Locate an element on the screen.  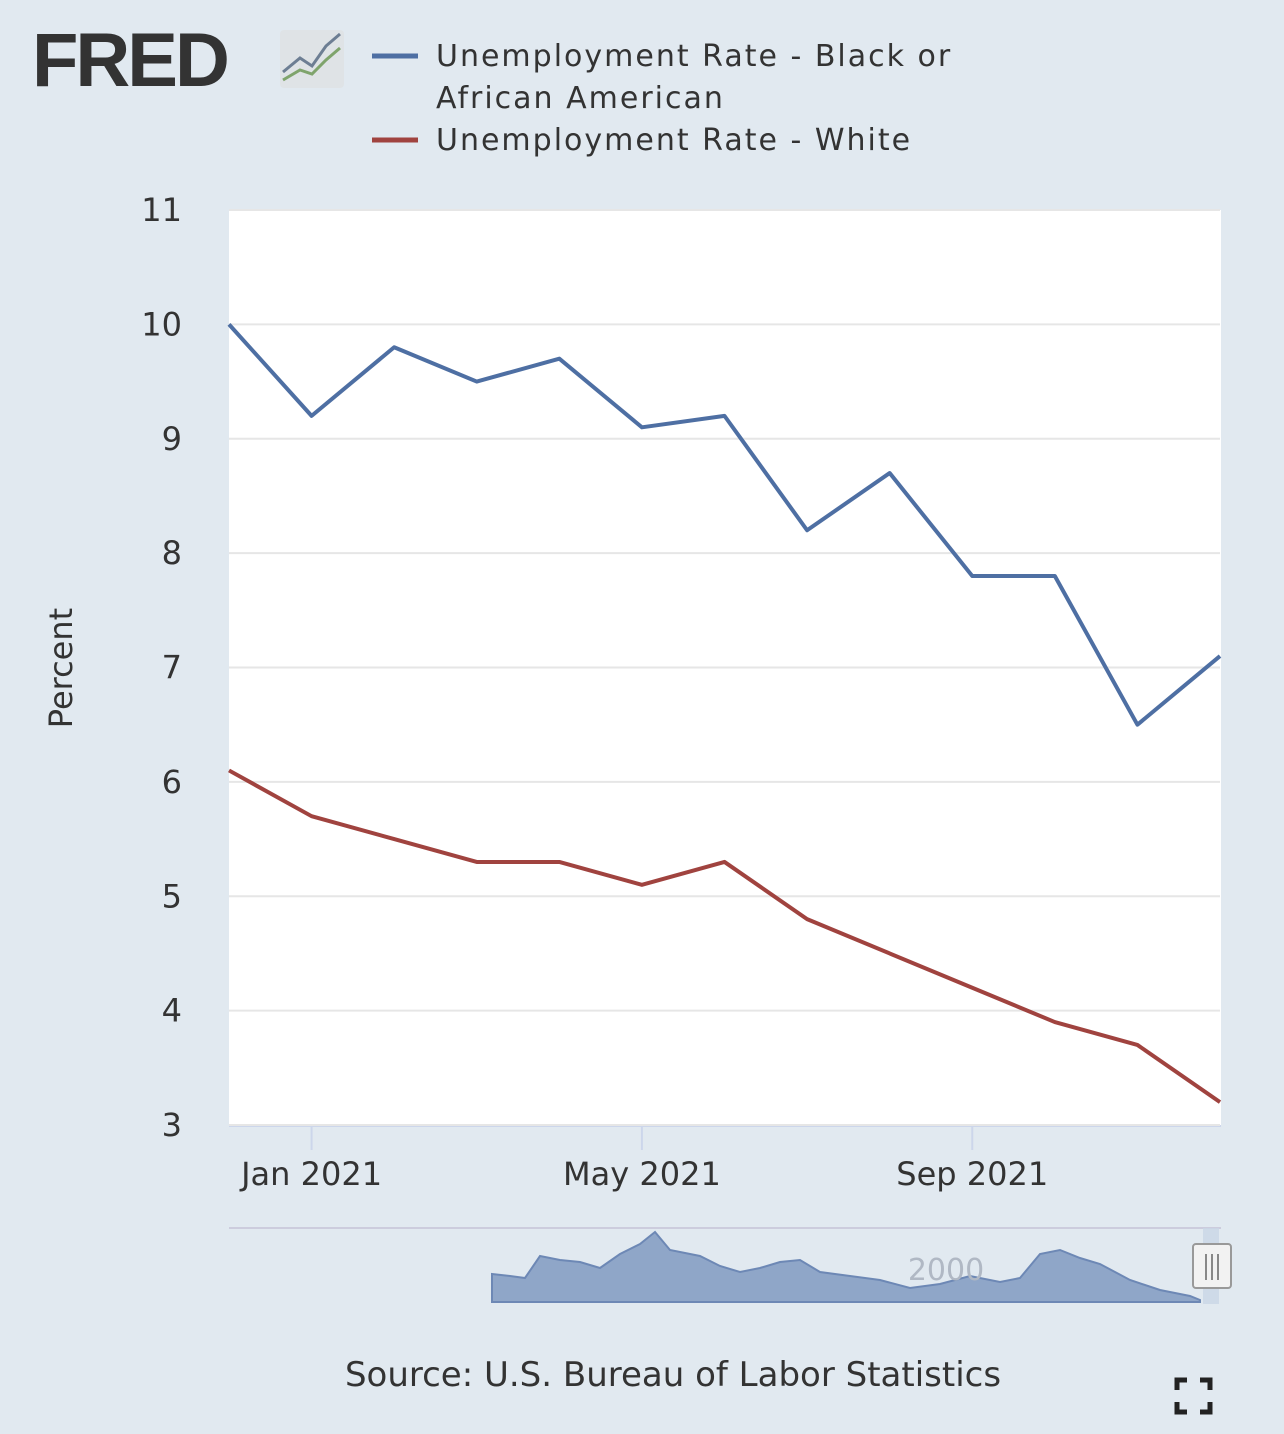
y-tick-label: 8 is located at coordinates (172, 553).